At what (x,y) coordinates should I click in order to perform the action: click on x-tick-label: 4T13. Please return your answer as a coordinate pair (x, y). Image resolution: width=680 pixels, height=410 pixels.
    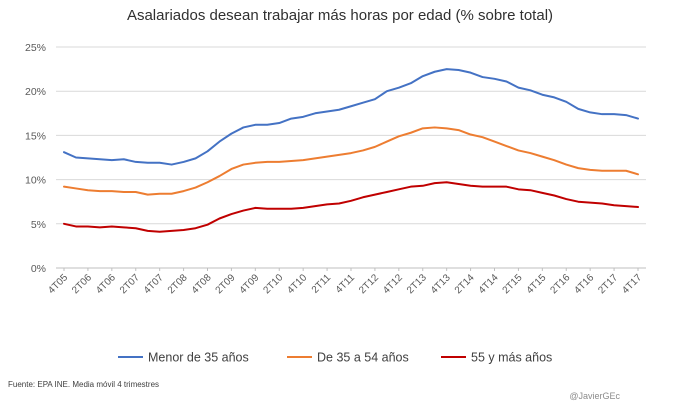
    Looking at the image, I should click on (441, 284).